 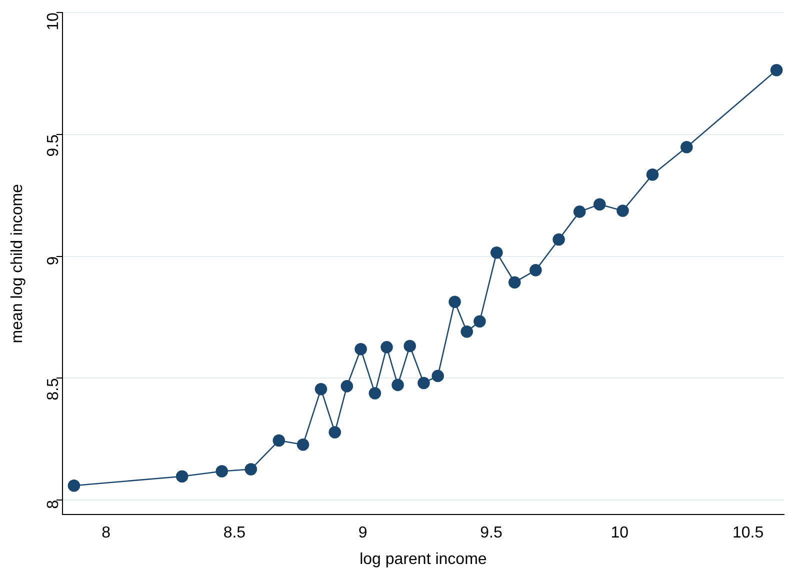 What do you see at coordinates (53, 21) in the screenshot?
I see `y-tick-label: 10` at bounding box center [53, 21].